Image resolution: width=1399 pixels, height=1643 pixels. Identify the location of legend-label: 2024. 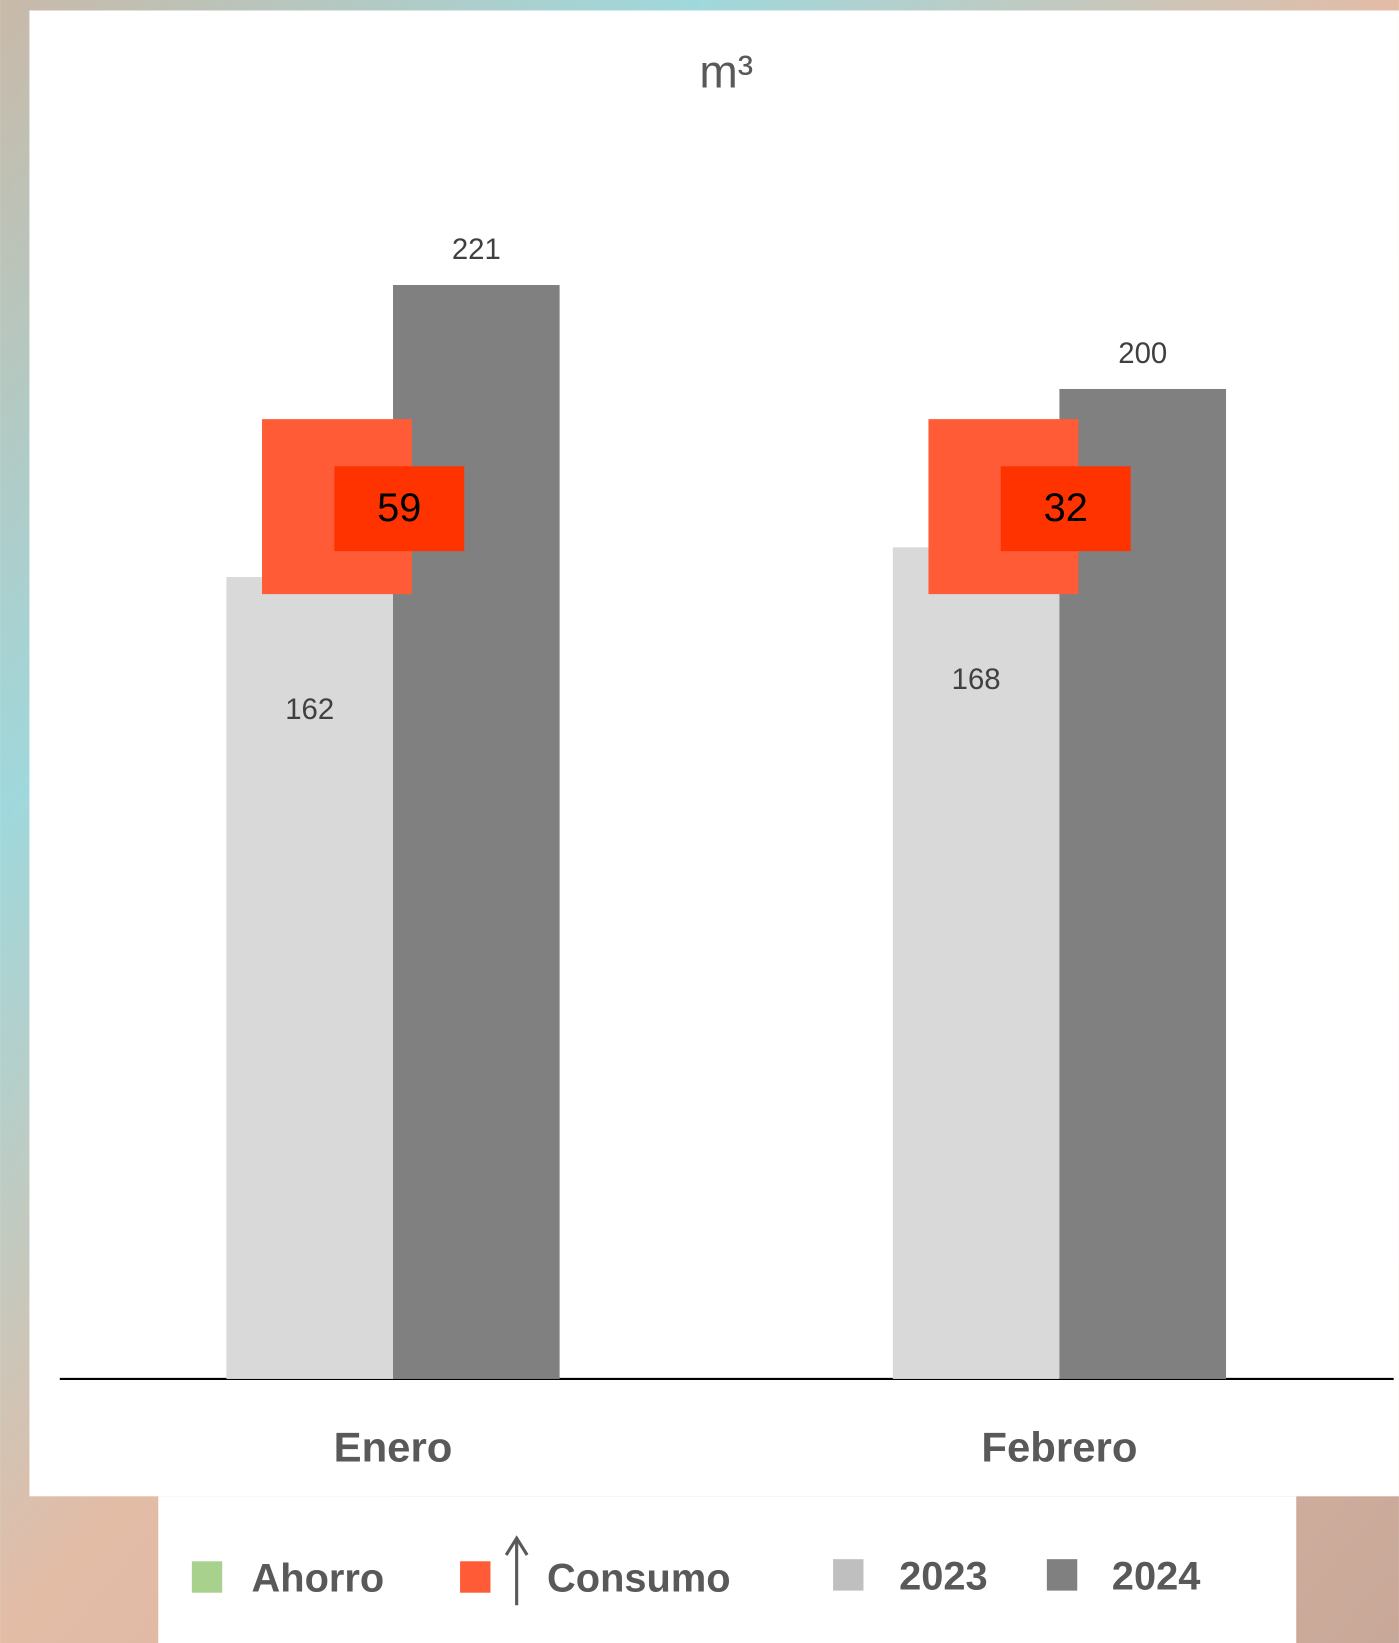
(1156, 1577).